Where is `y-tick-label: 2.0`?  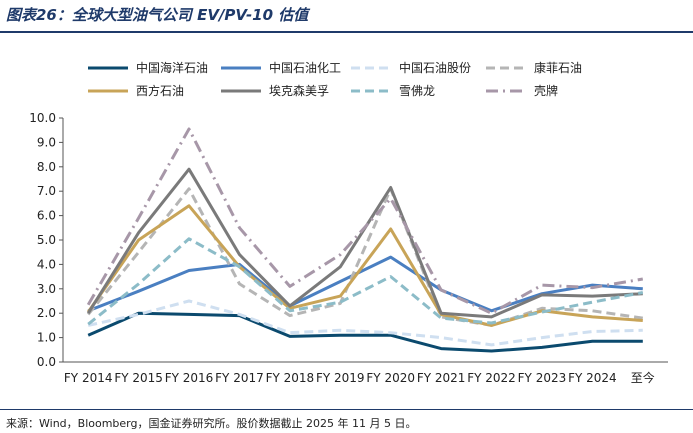
y-tick-label: 2.0 is located at coordinates (46, 313).